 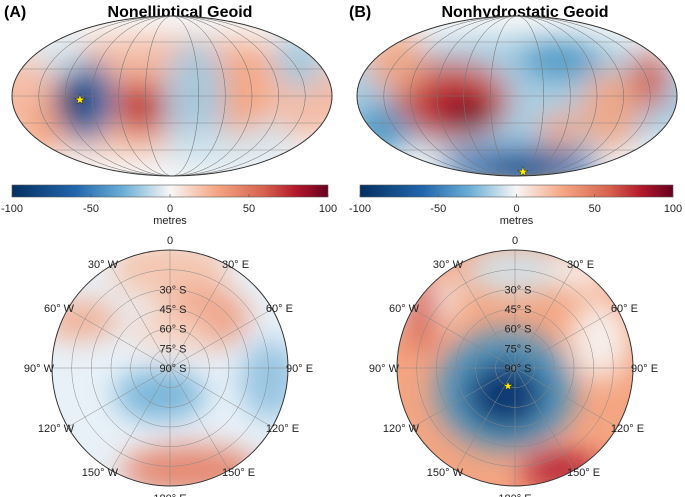 What do you see at coordinates (360, 12) in the screenshot?
I see `panel-letter: (B)` at bounding box center [360, 12].